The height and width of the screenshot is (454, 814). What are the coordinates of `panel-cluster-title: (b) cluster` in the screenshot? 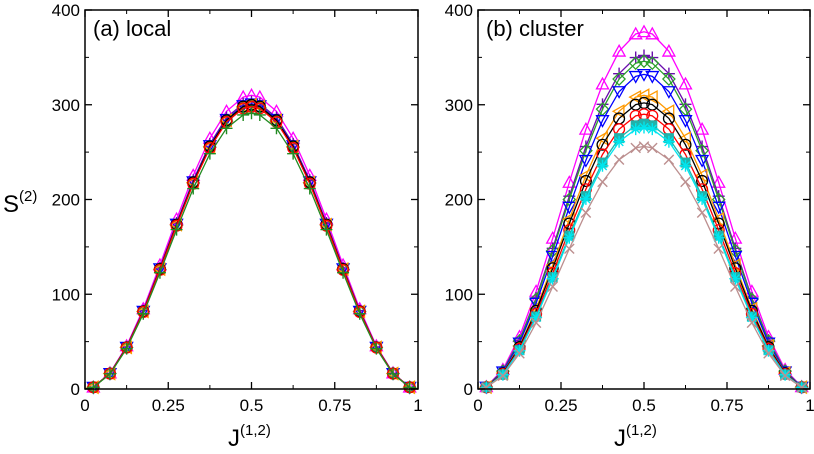 It's located at (535, 28).